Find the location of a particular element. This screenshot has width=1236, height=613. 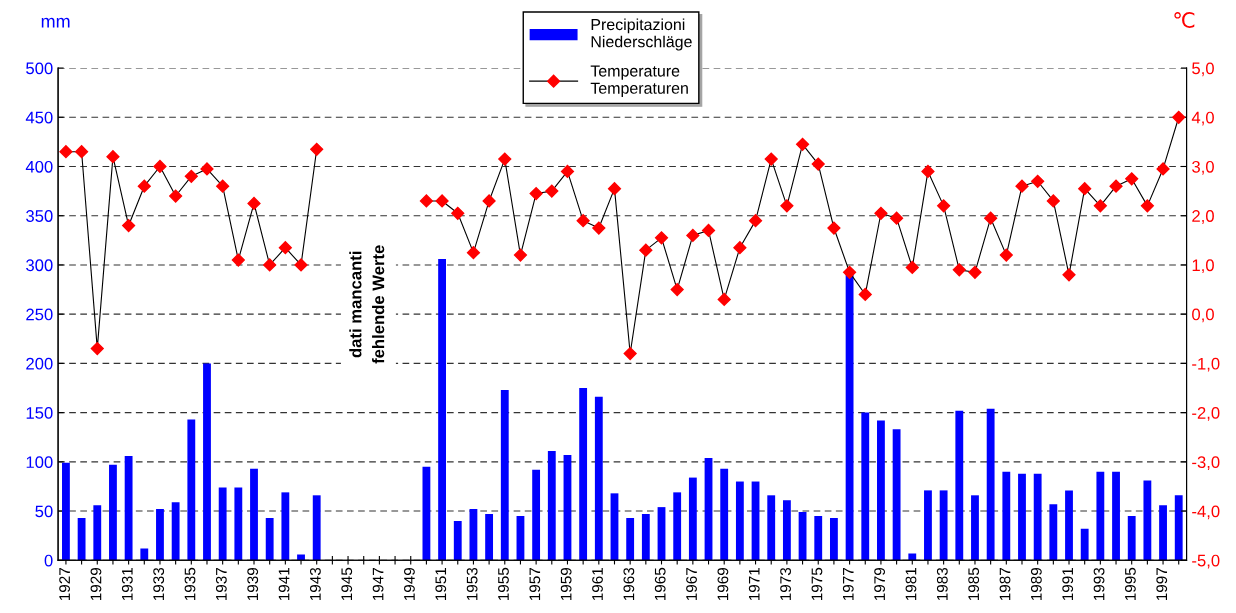

x-tick-label: 1937 is located at coordinates (221, 584).